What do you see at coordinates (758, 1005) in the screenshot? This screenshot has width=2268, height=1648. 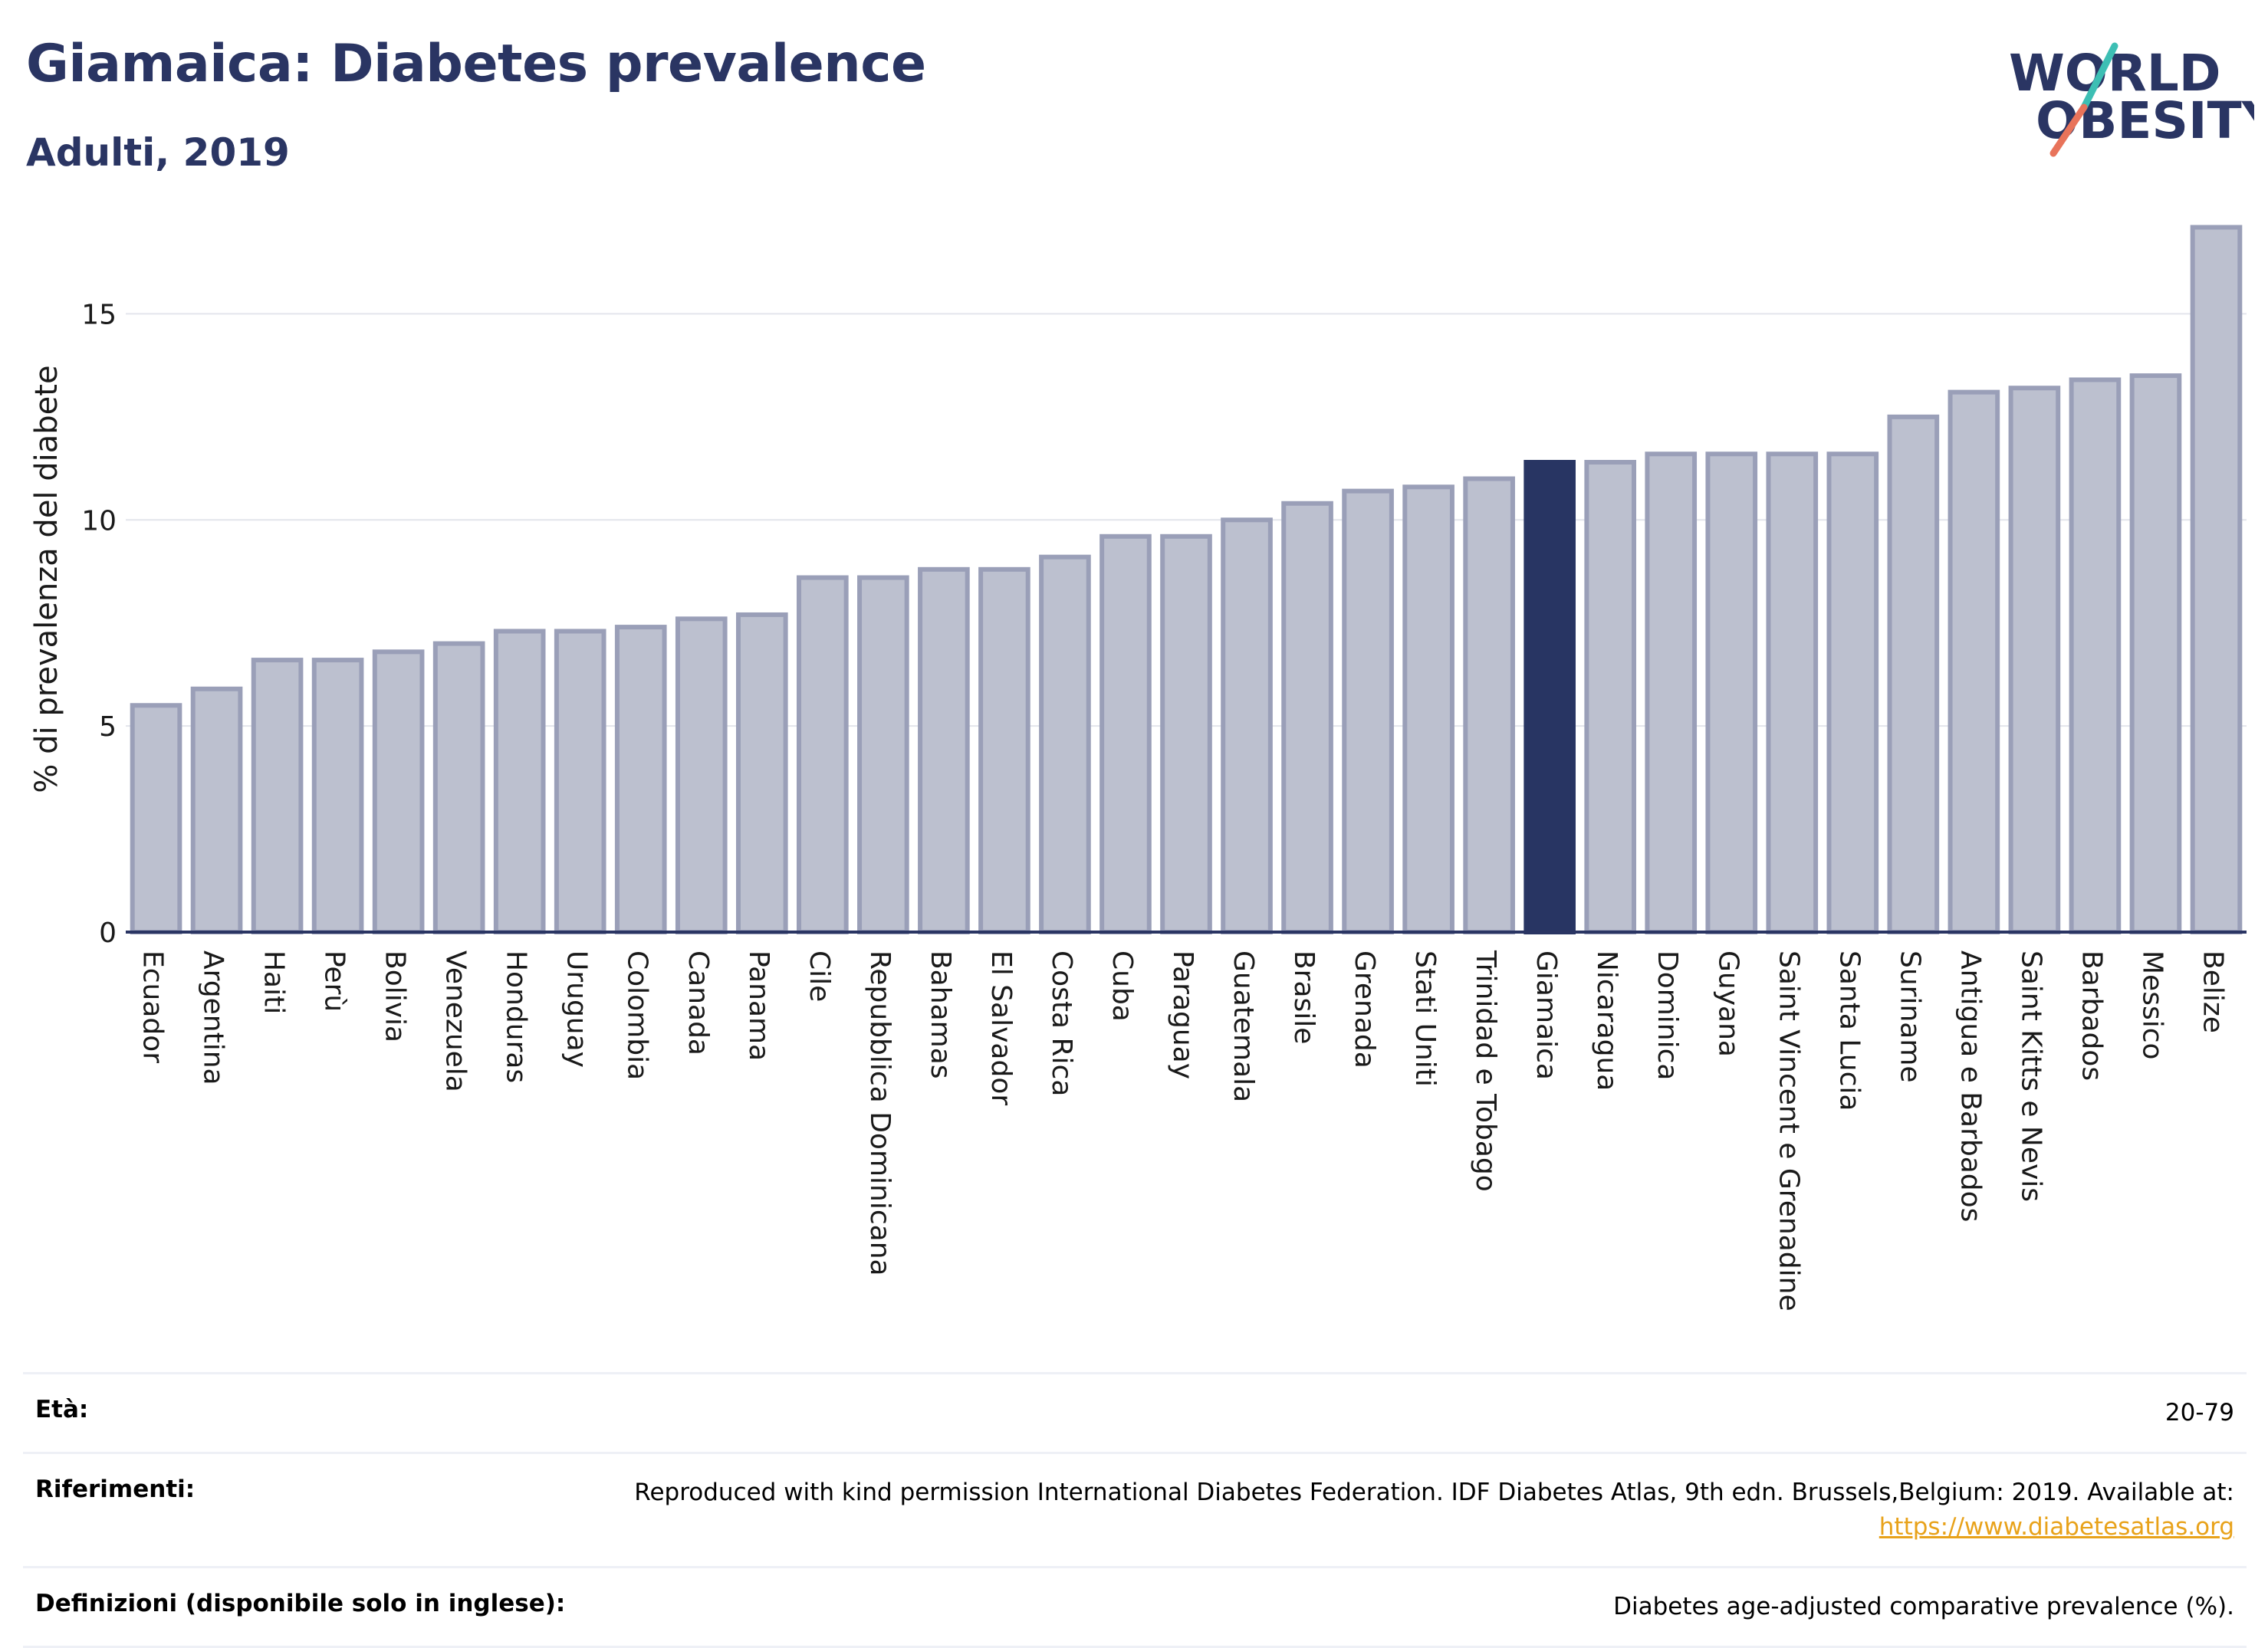 I see `x-tick-label: Panama` at bounding box center [758, 1005].